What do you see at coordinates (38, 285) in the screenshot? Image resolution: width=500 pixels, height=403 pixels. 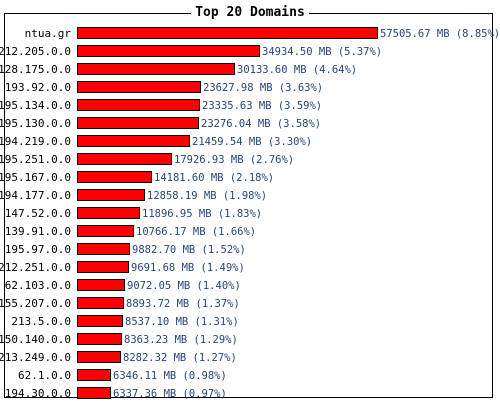 I see `category-label: 62.103.0.0` at bounding box center [38, 285].